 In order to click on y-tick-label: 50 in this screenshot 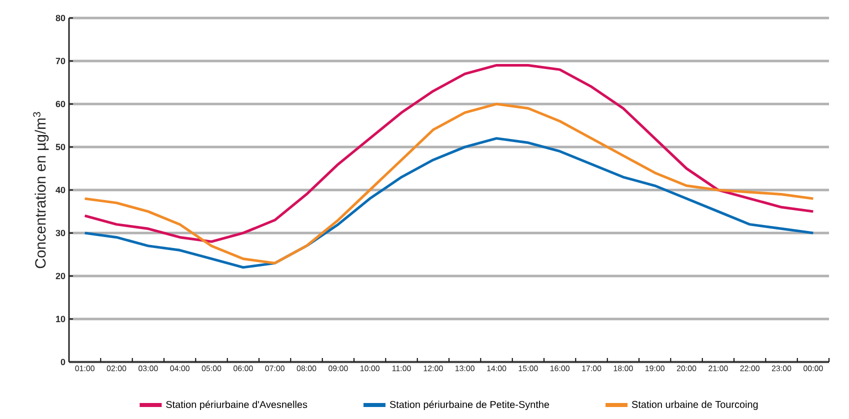, I will do `click(61, 147)`.